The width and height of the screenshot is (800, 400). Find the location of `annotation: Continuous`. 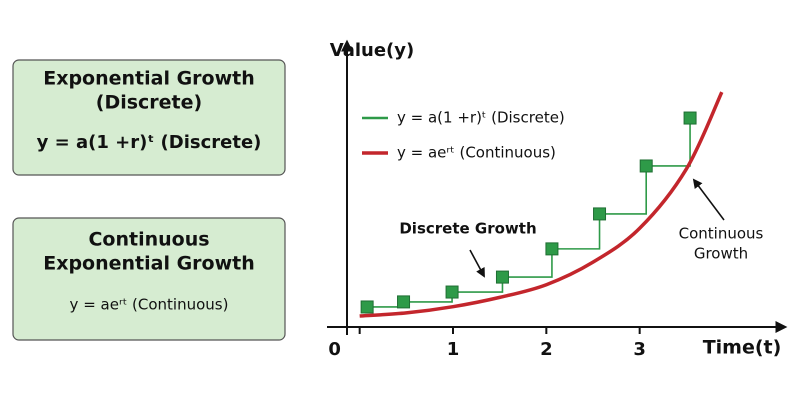

annotation: Continuous is located at coordinates (721, 234).